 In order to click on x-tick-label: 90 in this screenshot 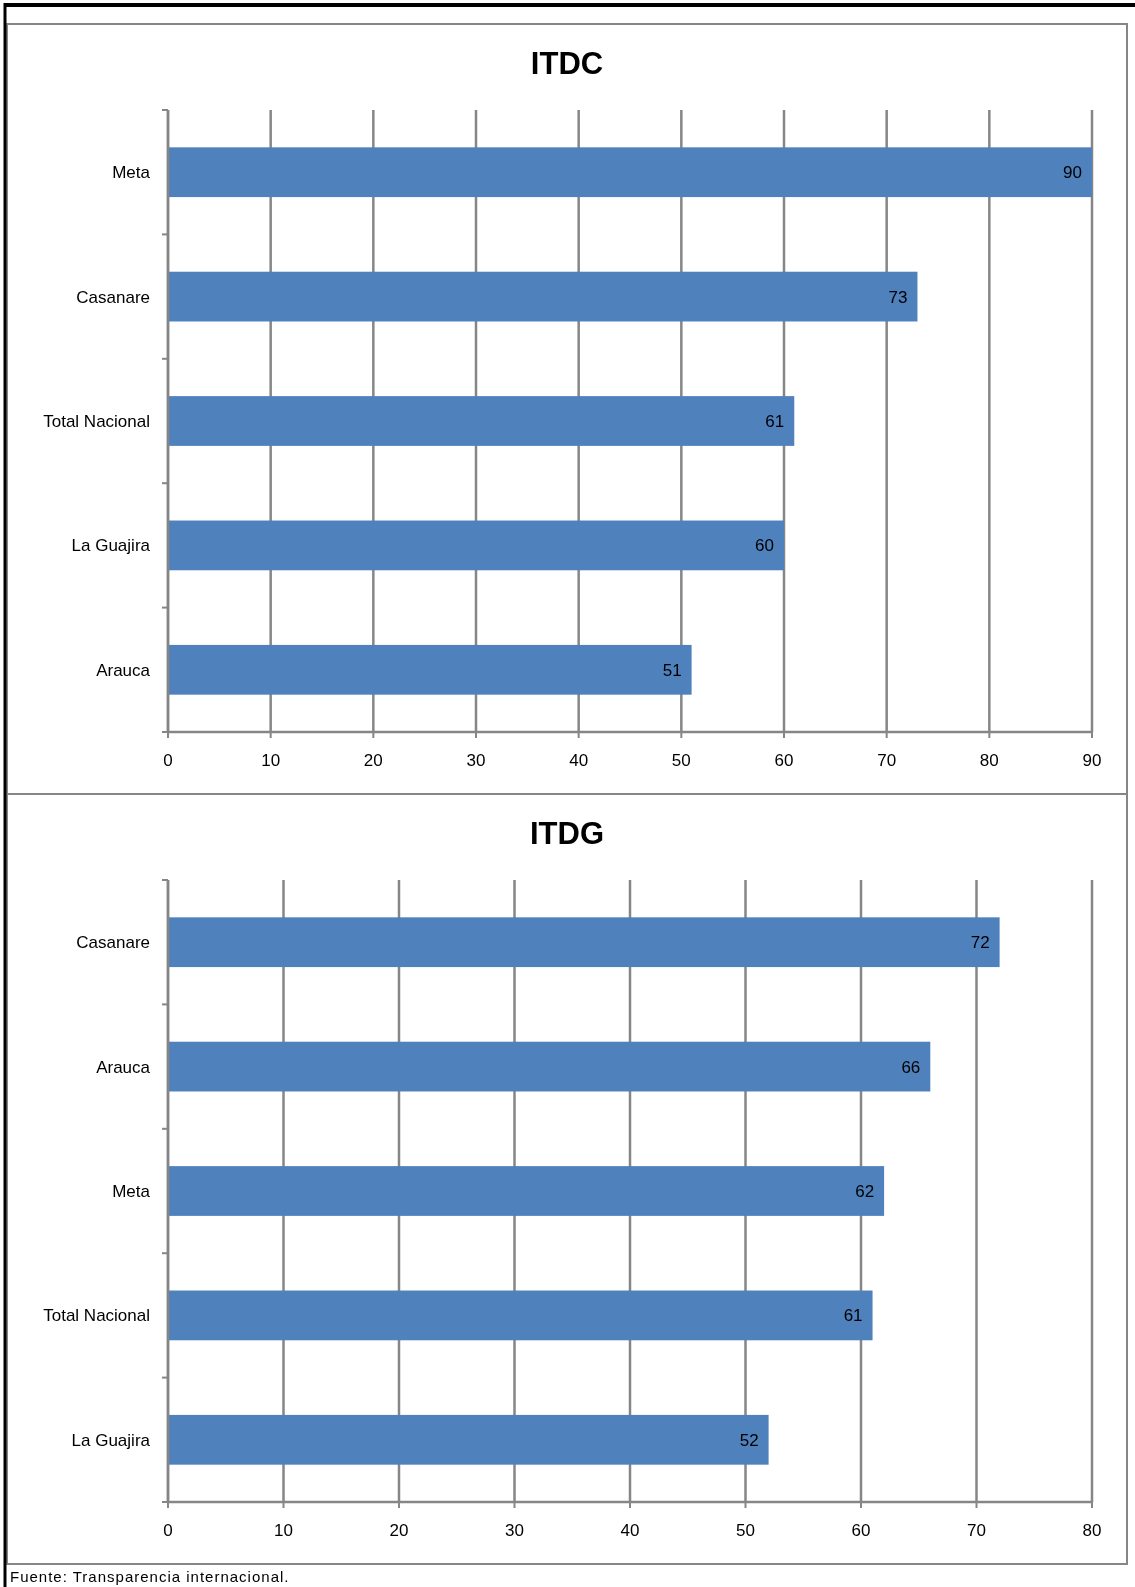, I will do `click(1092, 760)`.